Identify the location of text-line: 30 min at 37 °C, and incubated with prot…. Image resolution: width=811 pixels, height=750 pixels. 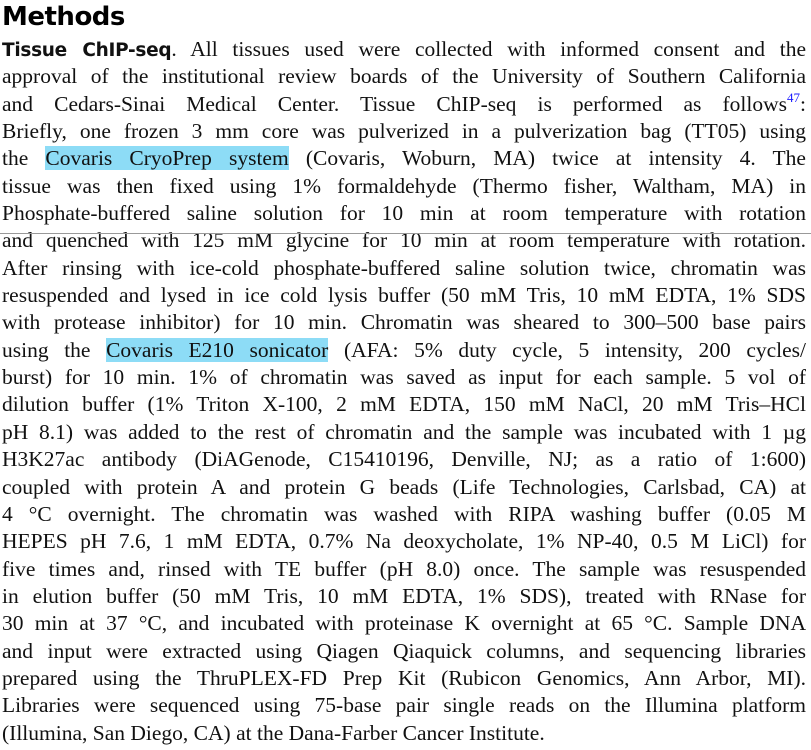
(404, 623).